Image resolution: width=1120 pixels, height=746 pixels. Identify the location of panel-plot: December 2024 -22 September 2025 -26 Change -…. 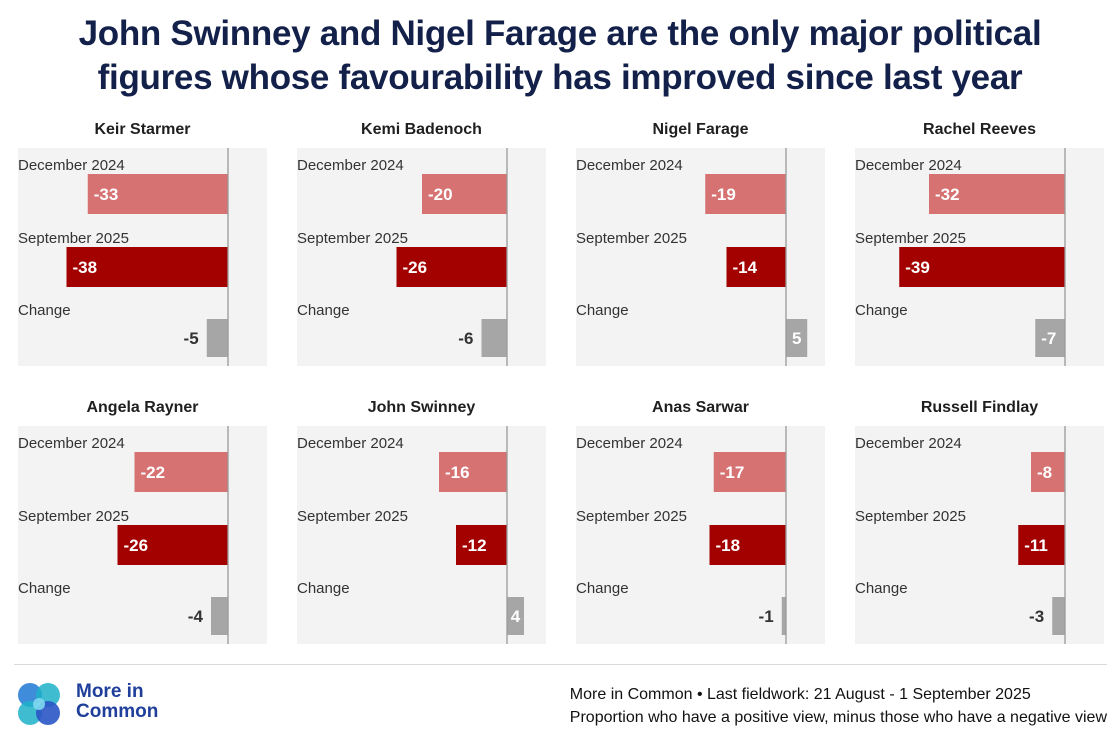
(142, 535).